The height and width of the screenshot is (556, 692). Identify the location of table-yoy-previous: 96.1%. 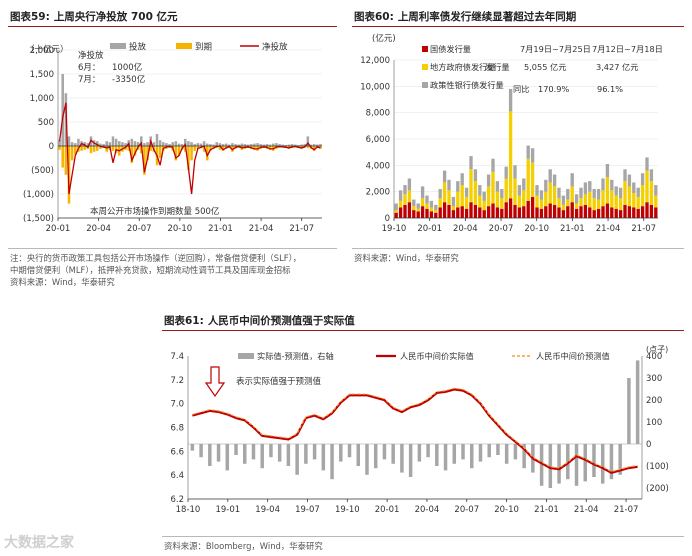
(610, 89).